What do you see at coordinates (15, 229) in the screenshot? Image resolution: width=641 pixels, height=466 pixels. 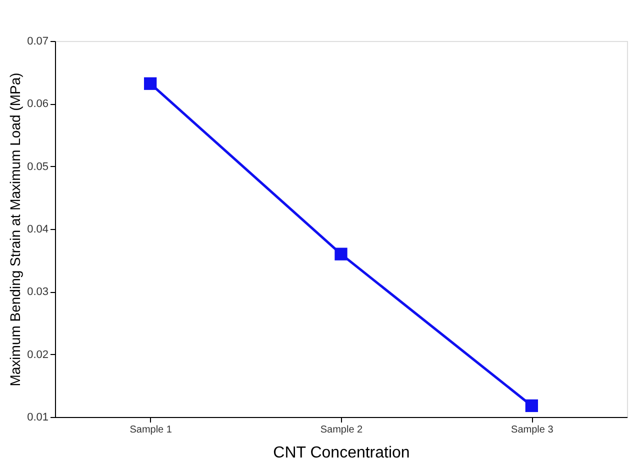 I see `y-axis-title: Maximum Bending Strain at Maximum Load (MPa)` at bounding box center [15, 229].